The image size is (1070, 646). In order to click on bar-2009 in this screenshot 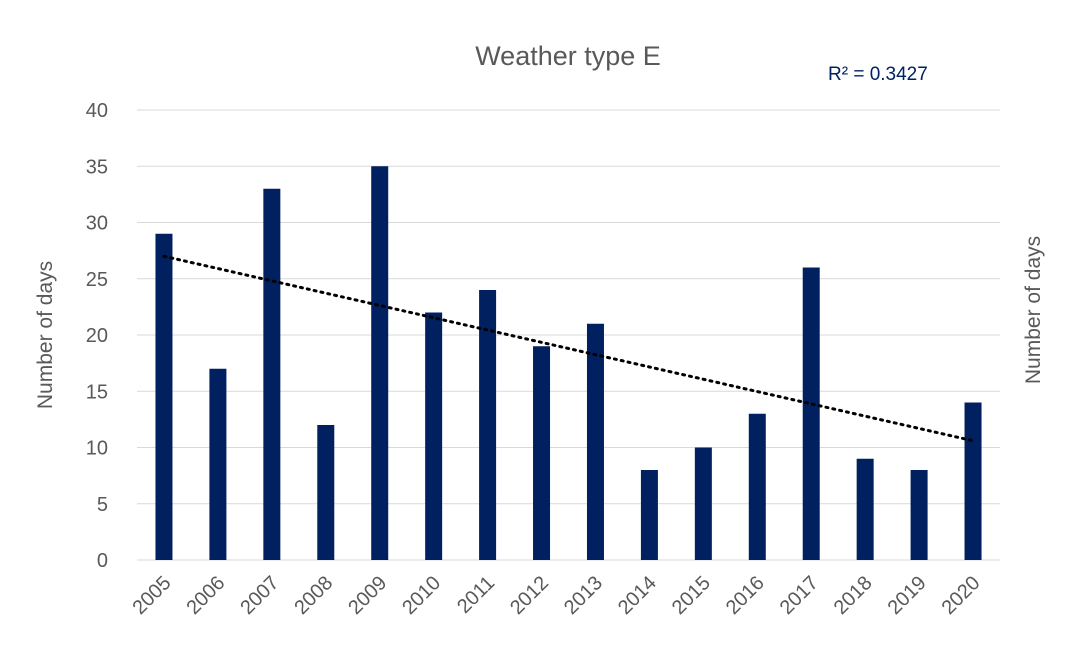, I will do `click(380, 363)`.